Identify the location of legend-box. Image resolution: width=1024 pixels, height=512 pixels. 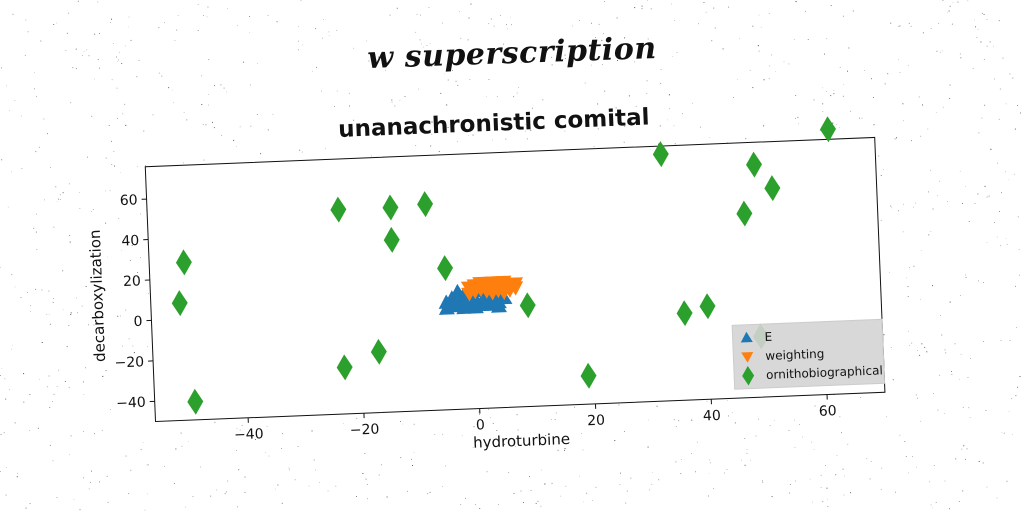
(808, 354).